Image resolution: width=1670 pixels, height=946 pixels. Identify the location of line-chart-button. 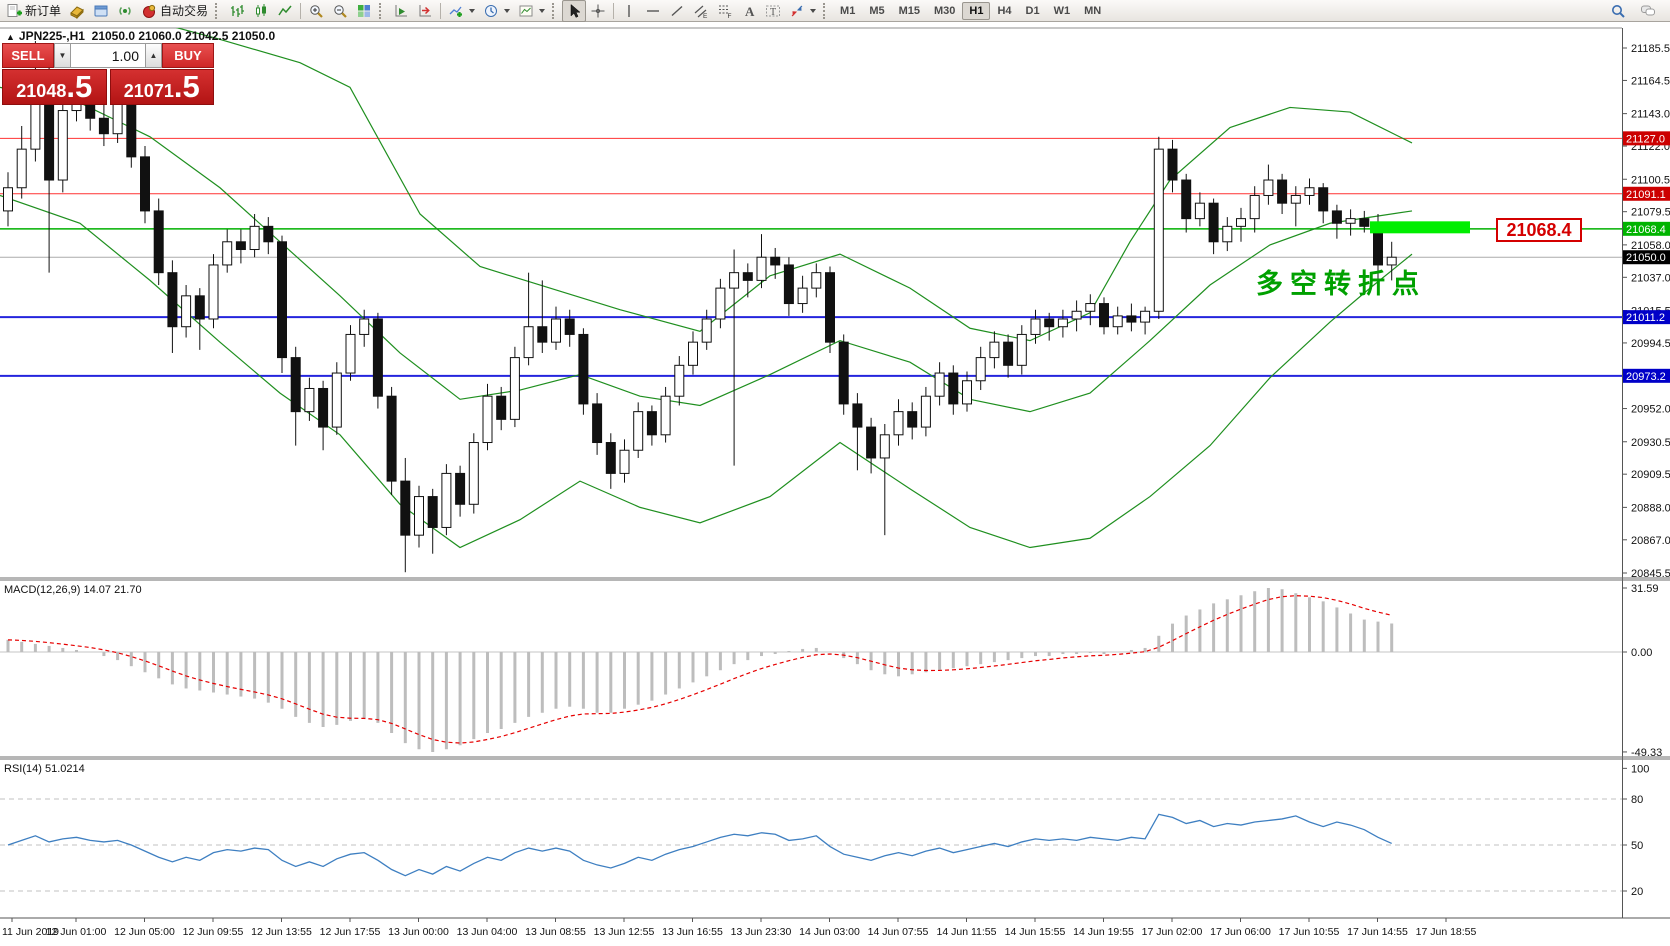
(285, 11).